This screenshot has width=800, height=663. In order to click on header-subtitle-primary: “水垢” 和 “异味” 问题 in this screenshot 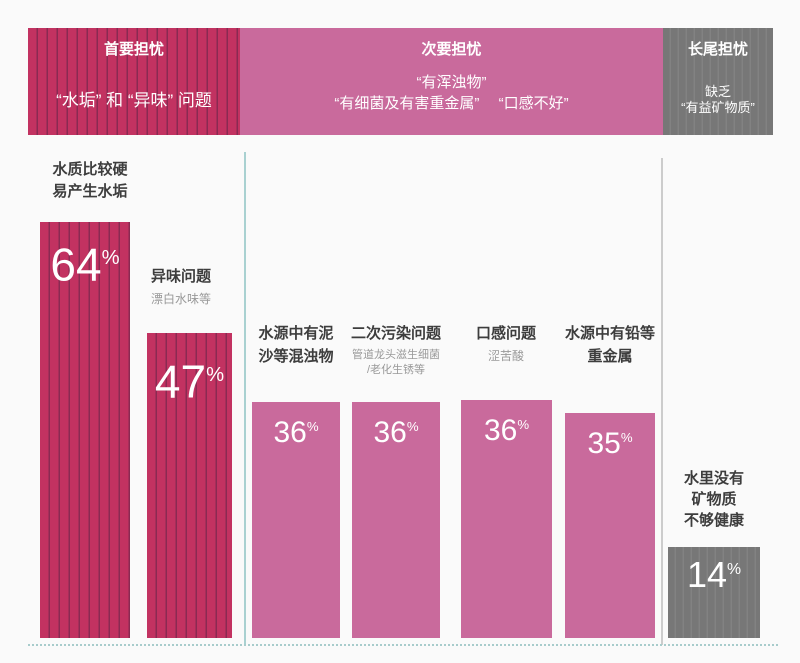, I will do `click(134, 100)`.